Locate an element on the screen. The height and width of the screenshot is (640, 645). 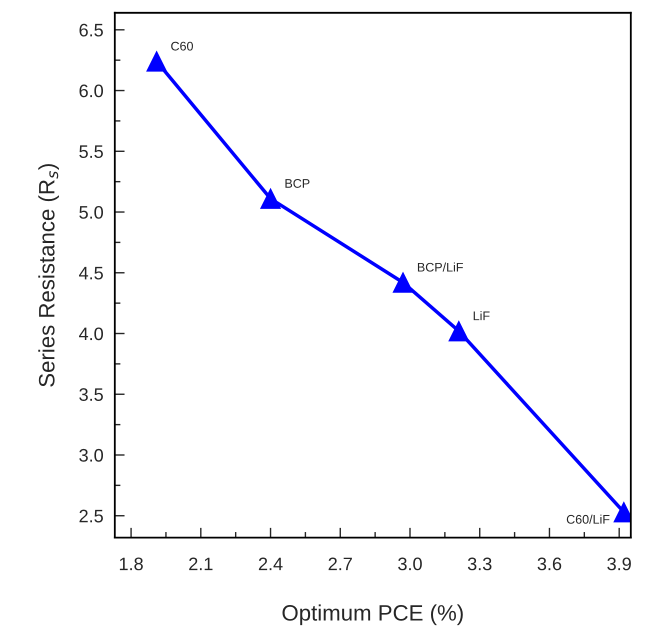
y-tick-label: 4.5 is located at coordinates (91, 273).